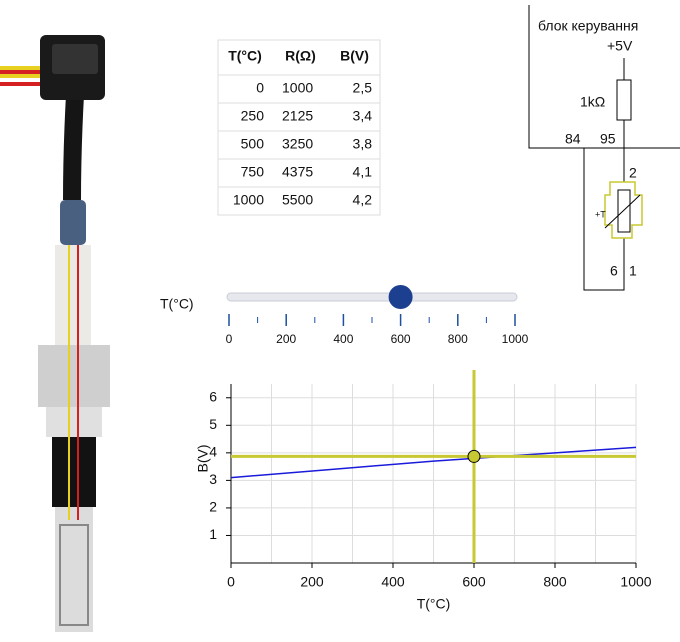 Image resolution: width=680 pixels, height=642 pixels. Describe the element at coordinates (297, 172) in the screenshot. I see `table-cell: 4375` at that location.